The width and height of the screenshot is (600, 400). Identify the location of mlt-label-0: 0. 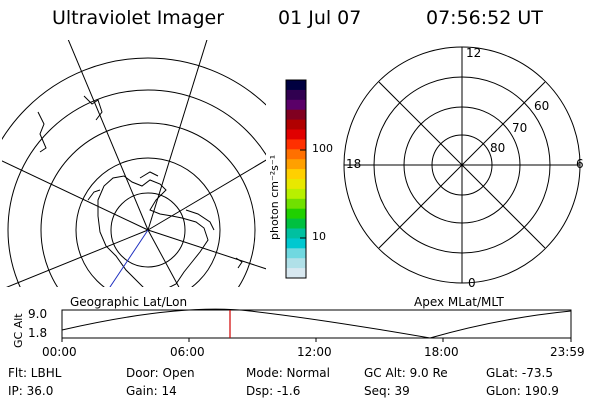
(472, 283).